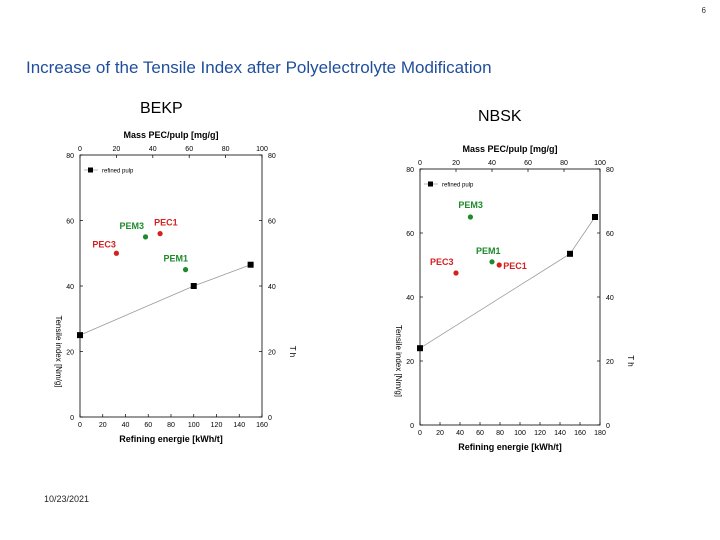 This screenshot has height=540, width=720. I want to click on chart-title-nbsk: NBSK, so click(500, 116).